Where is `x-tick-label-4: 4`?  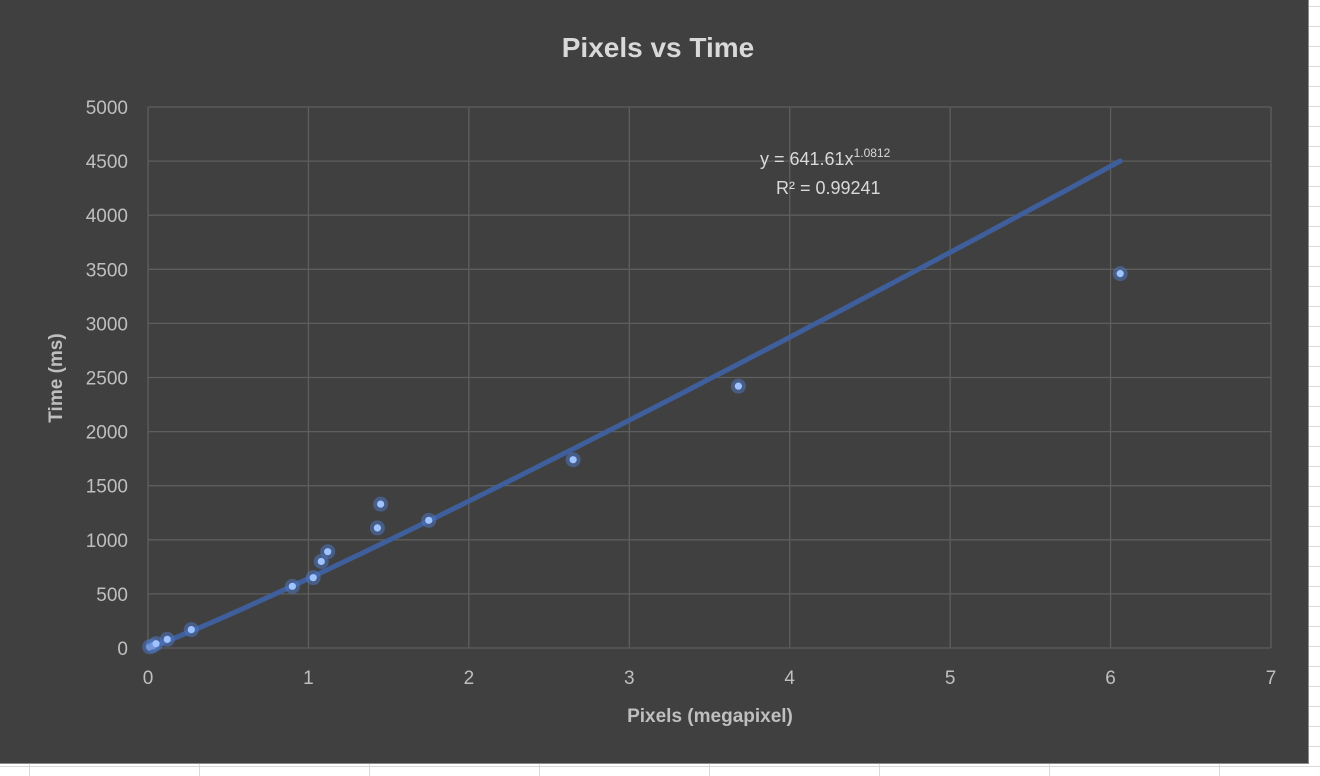
x-tick-label-4: 4 is located at coordinates (789, 678).